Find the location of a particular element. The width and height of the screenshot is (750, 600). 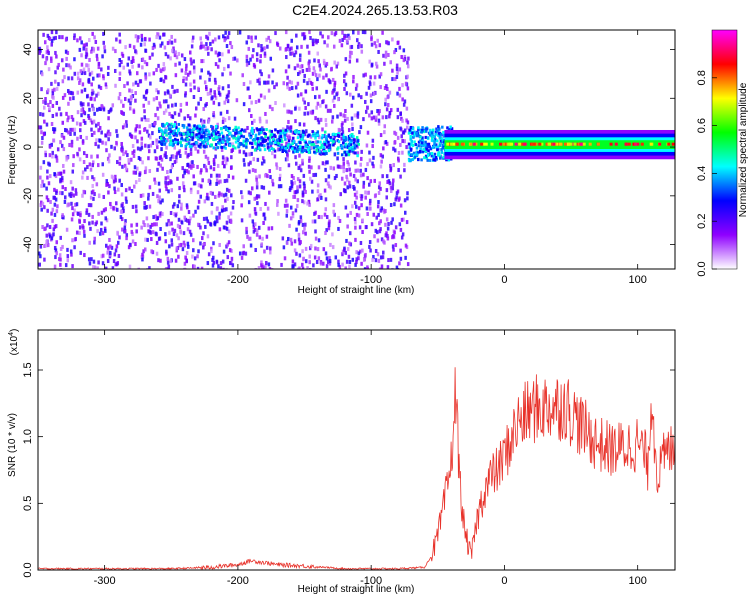

y-tick-label: 0.0 is located at coordinates (28, 569).